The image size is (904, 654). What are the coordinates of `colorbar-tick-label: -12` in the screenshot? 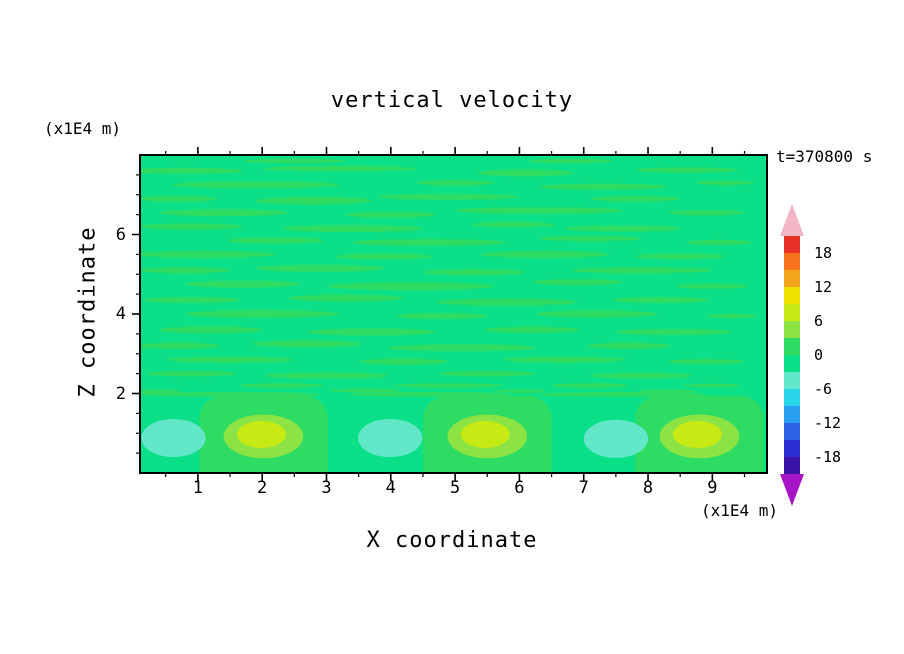 It's located at (827, 423).